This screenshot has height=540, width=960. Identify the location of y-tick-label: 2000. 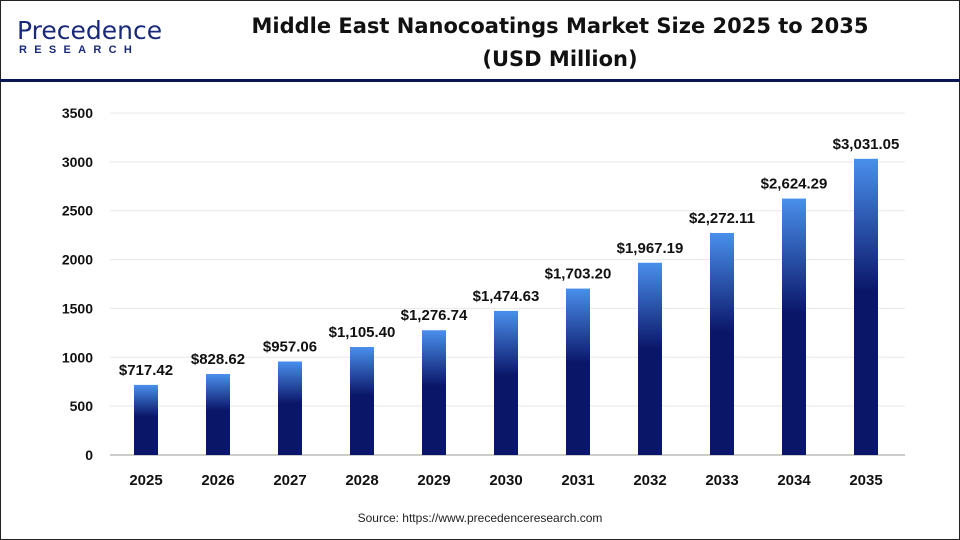
(77, 260).